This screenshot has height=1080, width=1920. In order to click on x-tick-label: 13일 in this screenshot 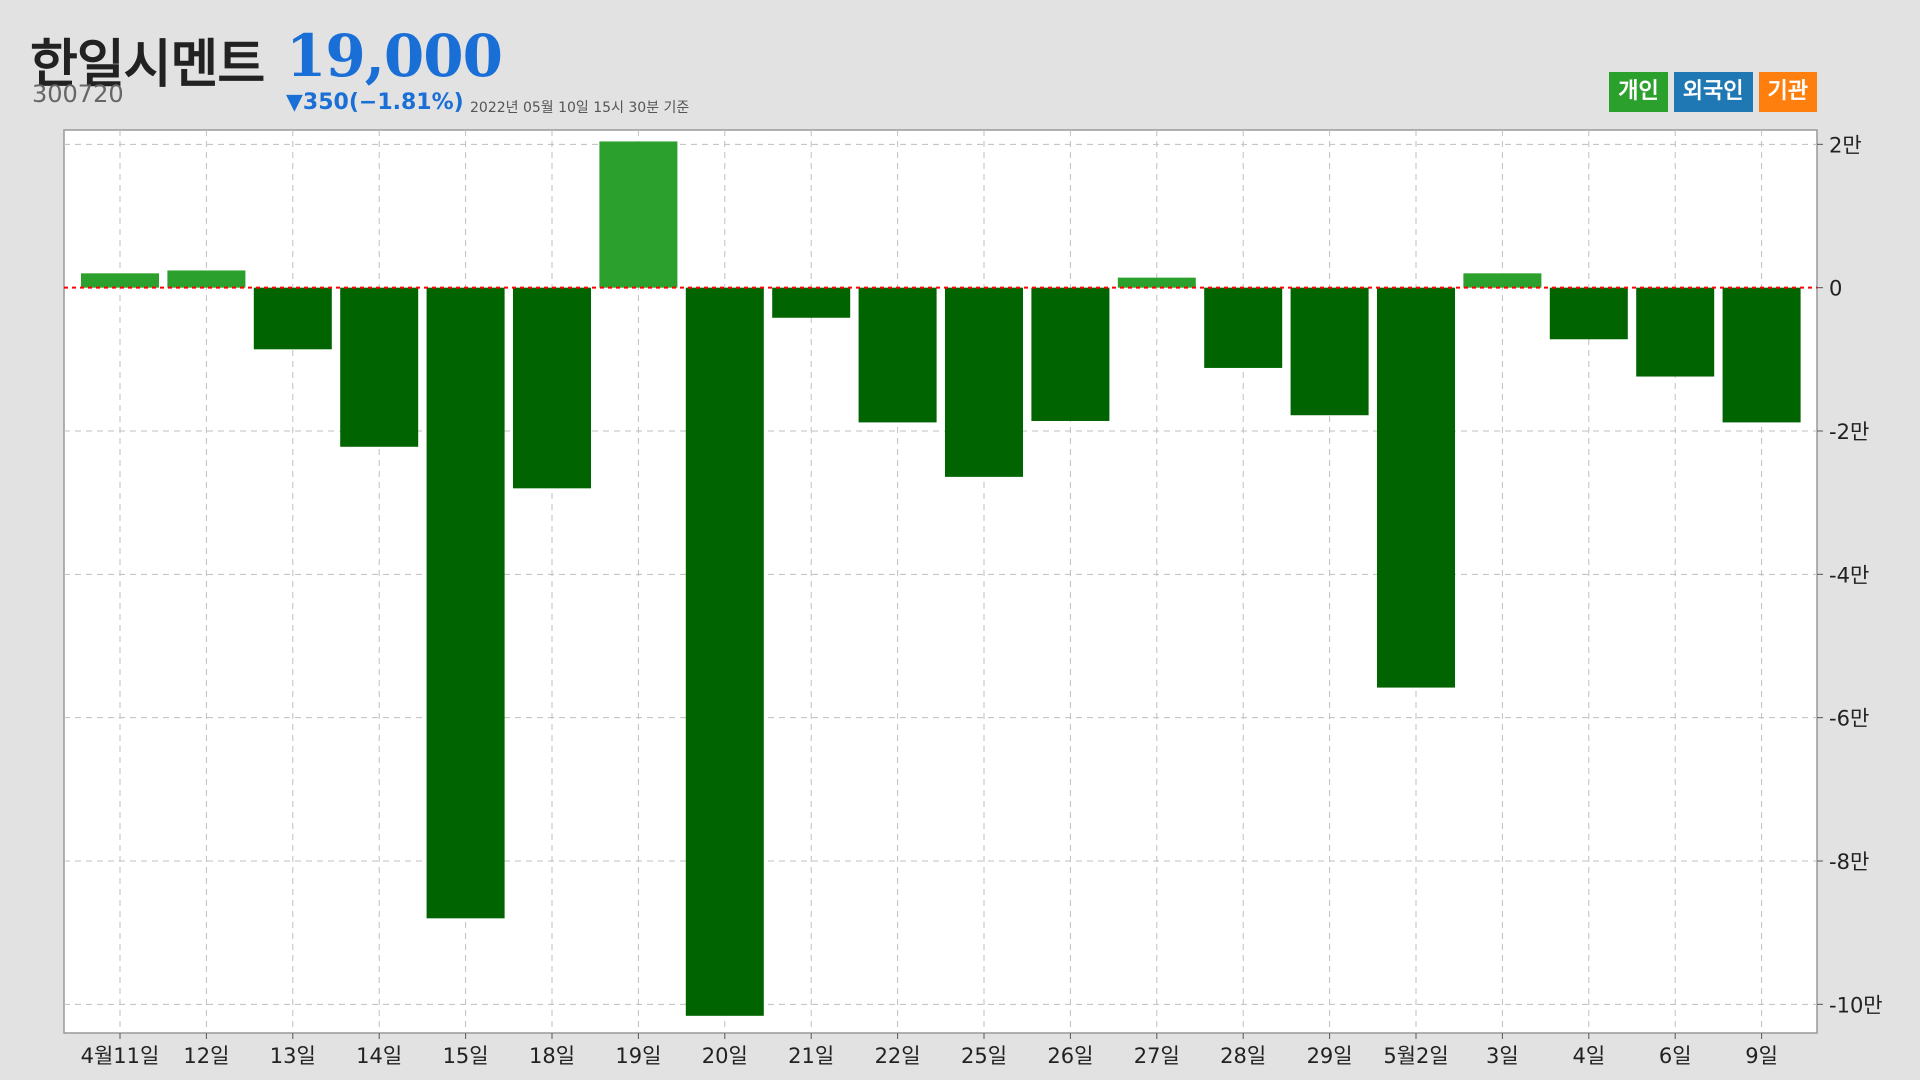, I will do `click(293, 1056)`.